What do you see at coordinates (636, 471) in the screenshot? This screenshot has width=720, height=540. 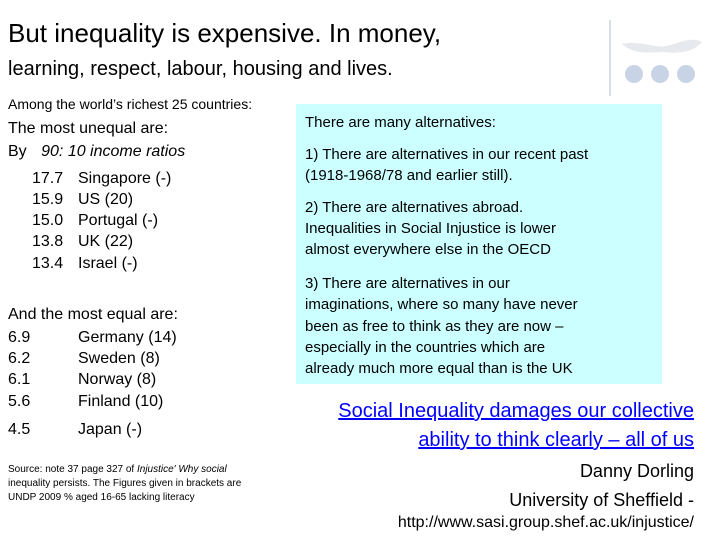 I see `author-name: Danny Dorling` at bounding box center [636, 471].